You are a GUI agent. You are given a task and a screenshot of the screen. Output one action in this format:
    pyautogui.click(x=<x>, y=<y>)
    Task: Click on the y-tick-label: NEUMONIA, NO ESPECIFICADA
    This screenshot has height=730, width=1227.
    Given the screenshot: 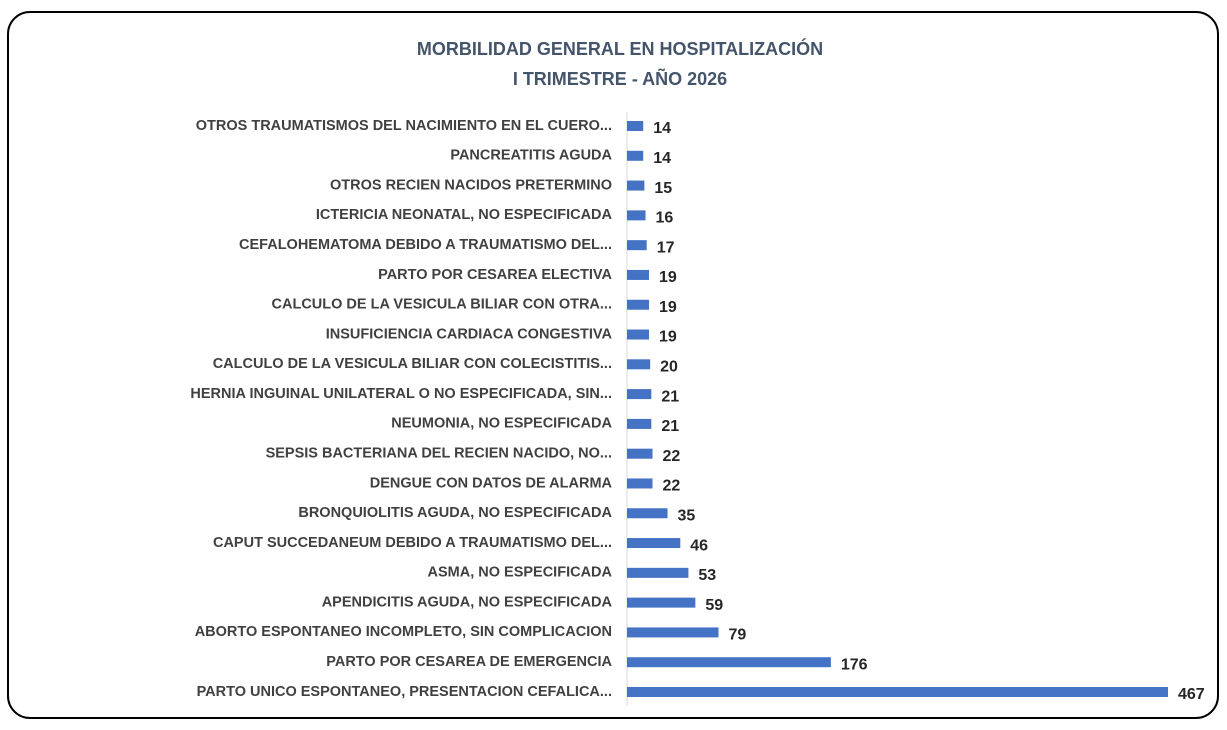 What is the action you would take?
    pyautogui.click(x=501, y=424)
    